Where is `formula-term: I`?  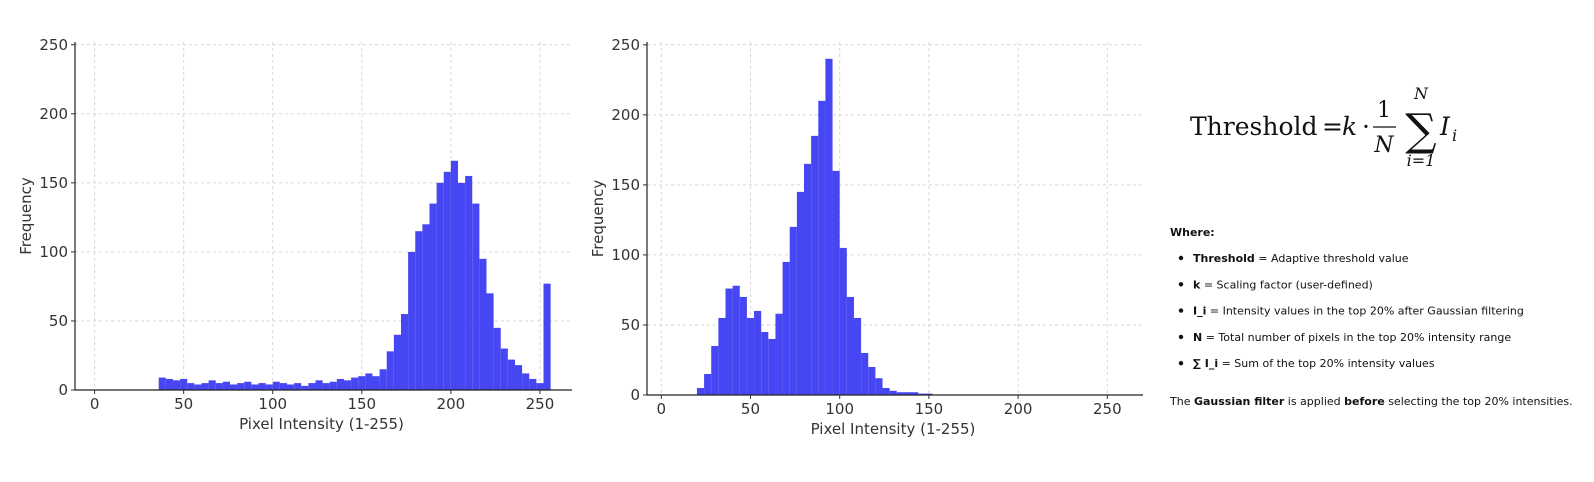 formula-term: I is located at coordinates (1445, 126).